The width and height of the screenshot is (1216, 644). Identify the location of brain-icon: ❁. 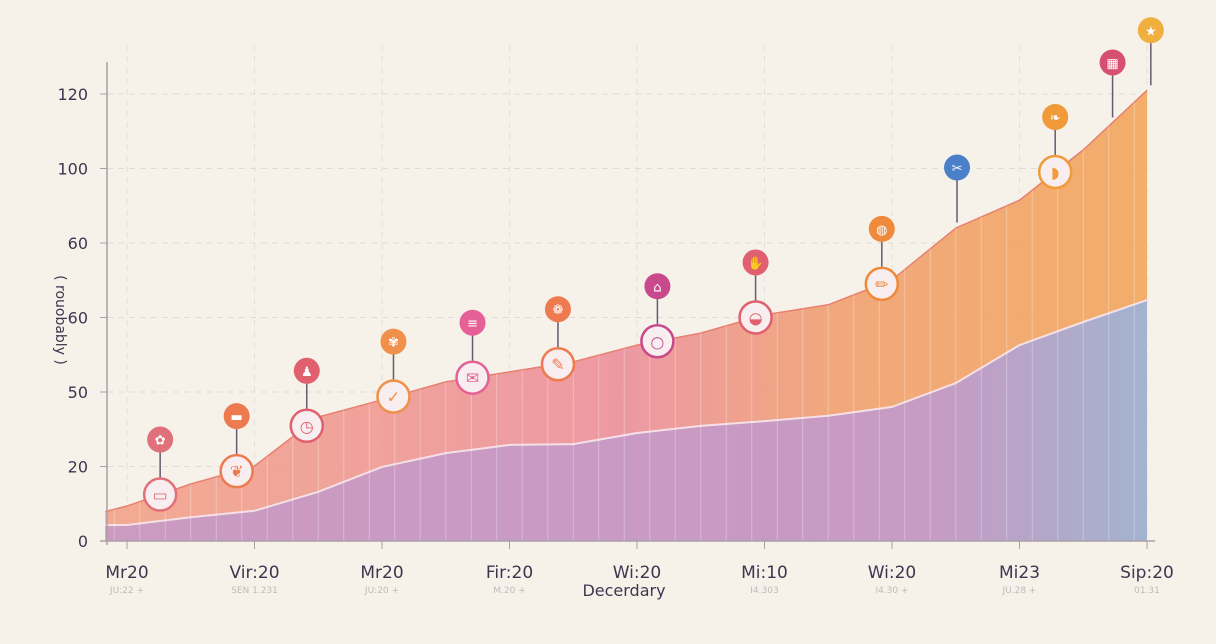
(557, 310).